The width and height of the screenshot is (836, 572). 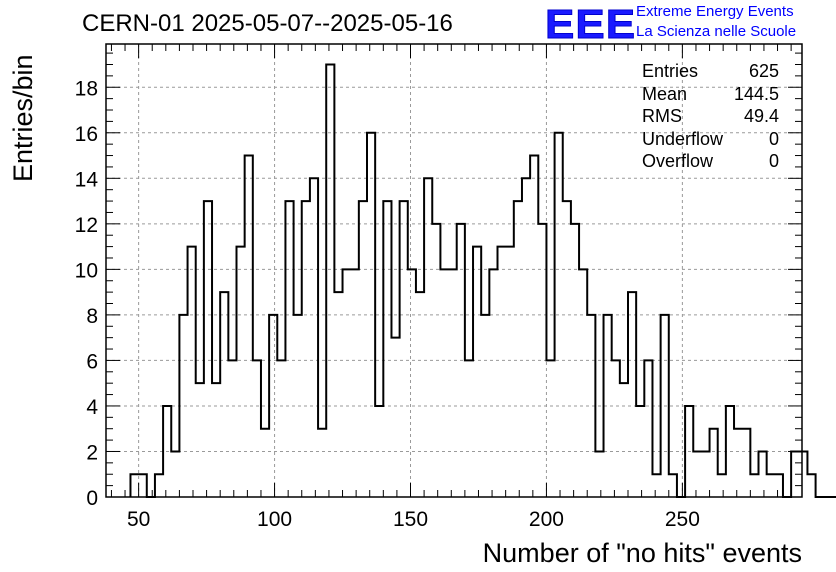 I want to click on x-axis-label: Number of "no hits" events, so click(x=642, y=553).